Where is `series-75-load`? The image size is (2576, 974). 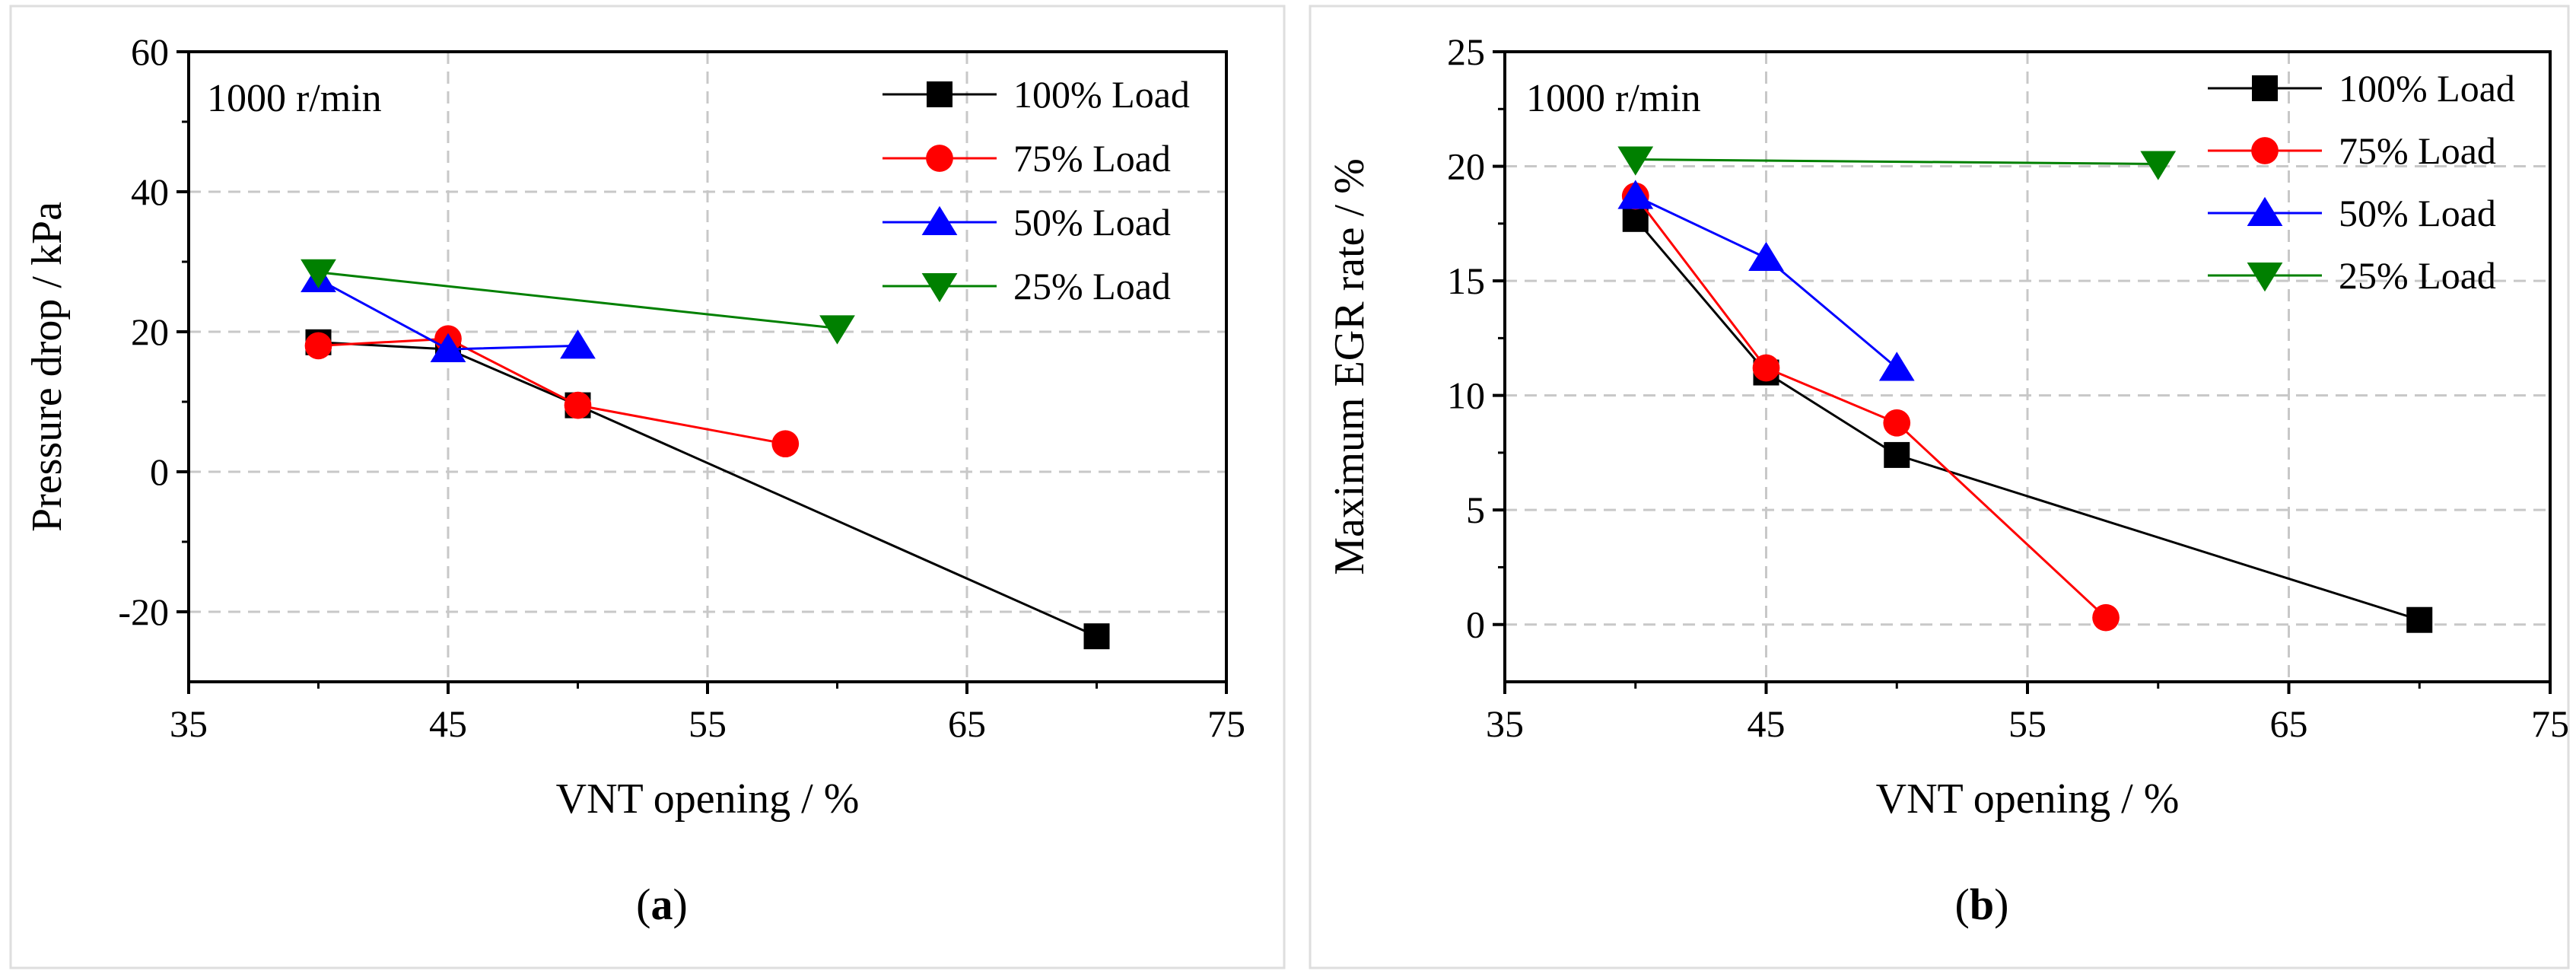
series-75-load is located at coordinates (552, 392).